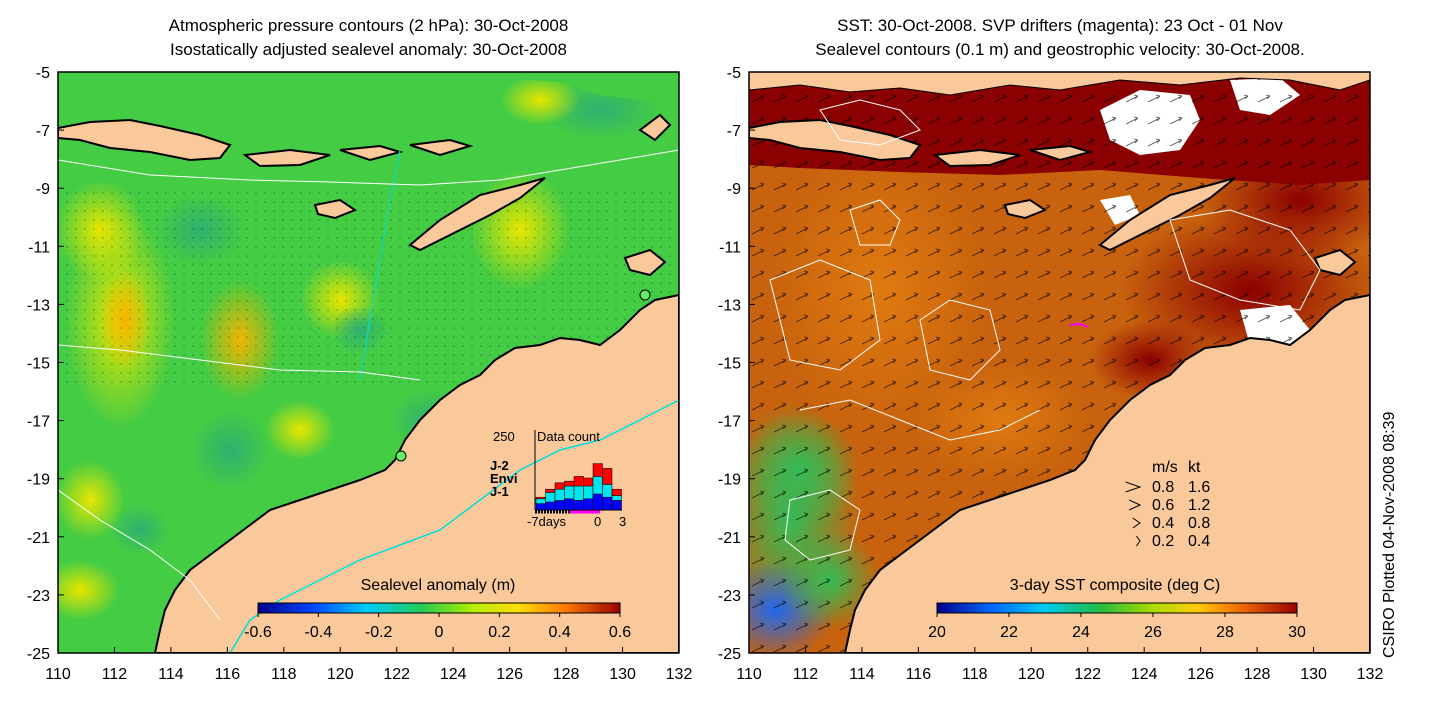 Image resolution: width=1440 pixels, height=720 pixels. What do you see at coordinates (115, 674) in the screenshot?
I see `left-x-tick-label: 112` at bounding box center [115, 674].